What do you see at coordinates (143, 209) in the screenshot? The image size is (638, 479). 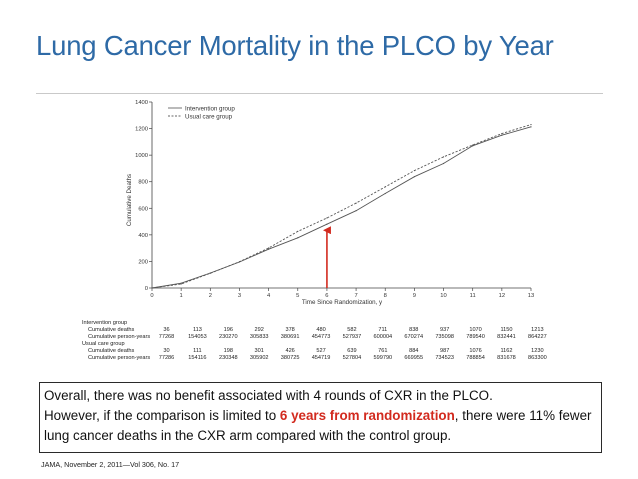 I see `y-tick-label: 600` at bounding box center [143, 209].